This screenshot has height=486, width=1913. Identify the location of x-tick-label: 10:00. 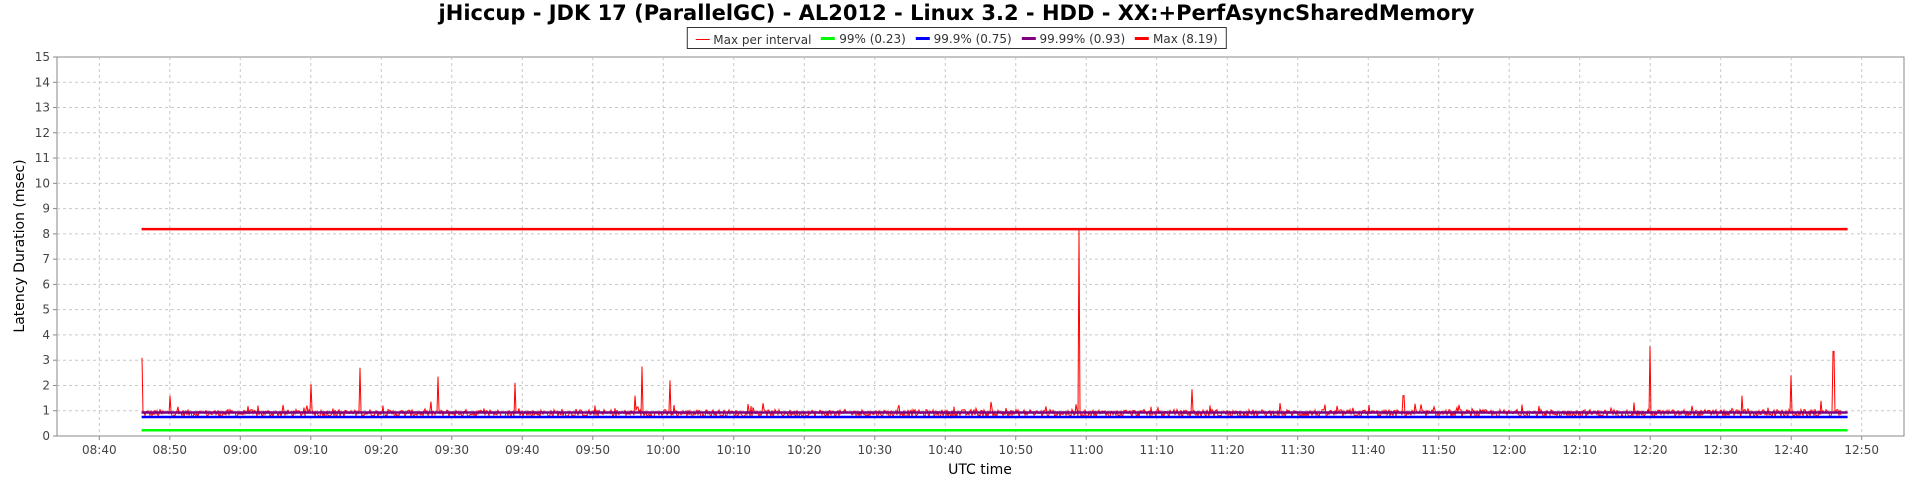
(663, 450).